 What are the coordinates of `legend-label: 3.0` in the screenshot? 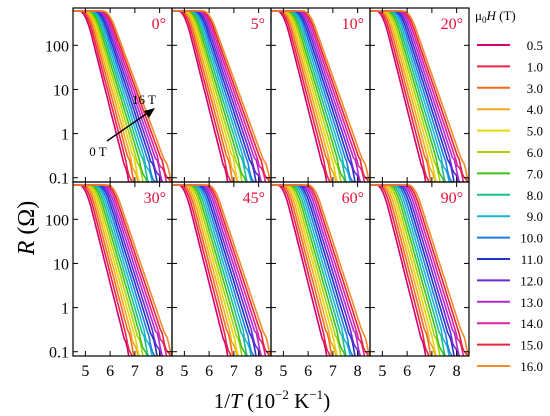 It's located at (535, 88).